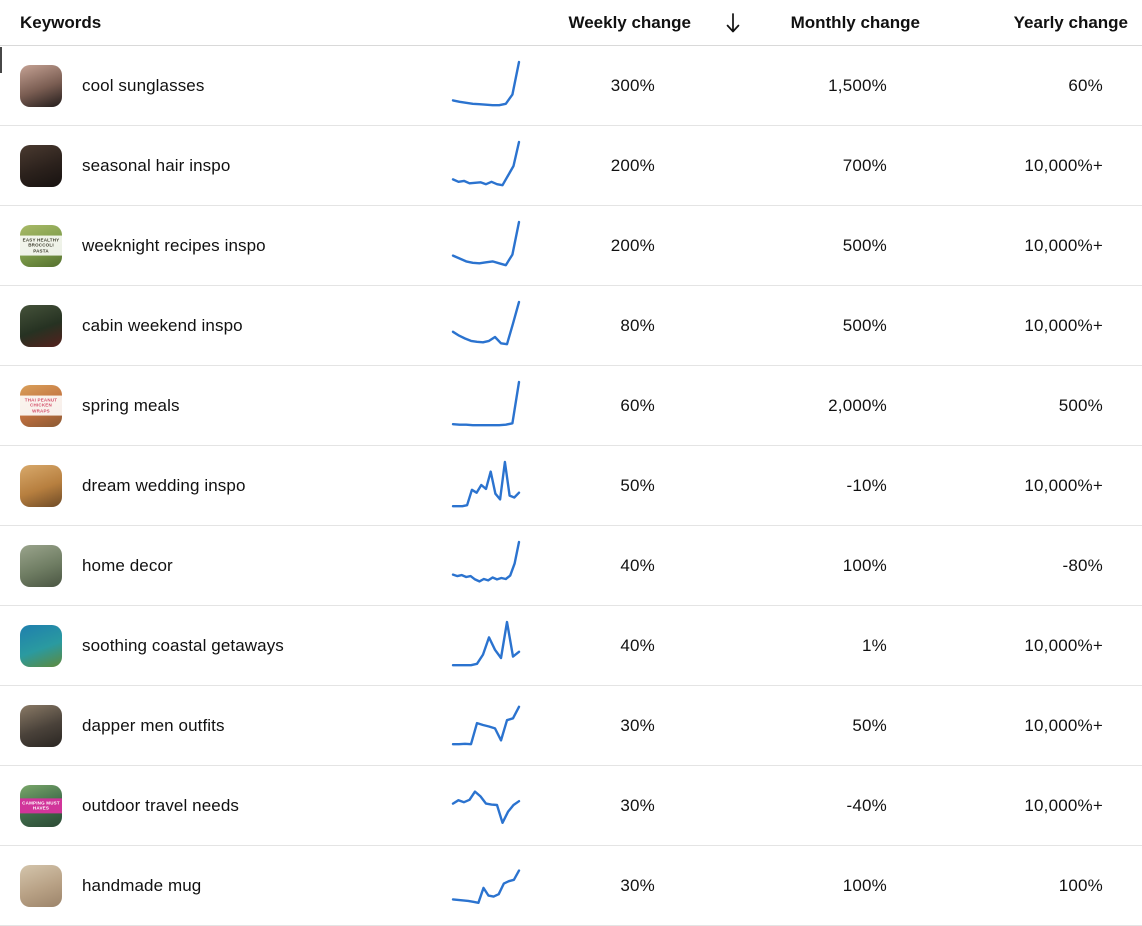 This screenshot has width=1142, height=926. I want to click on left-edge-fragment, so click(1, 60).